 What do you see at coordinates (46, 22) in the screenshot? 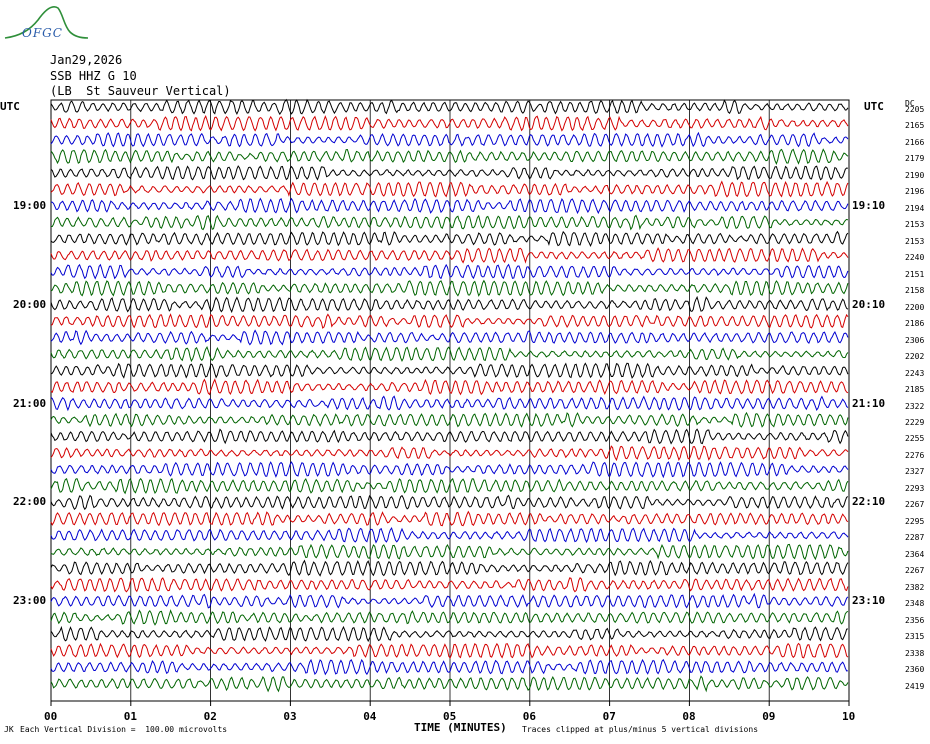
I see `logo-mountain-icon` at bounding box center [46, 22].